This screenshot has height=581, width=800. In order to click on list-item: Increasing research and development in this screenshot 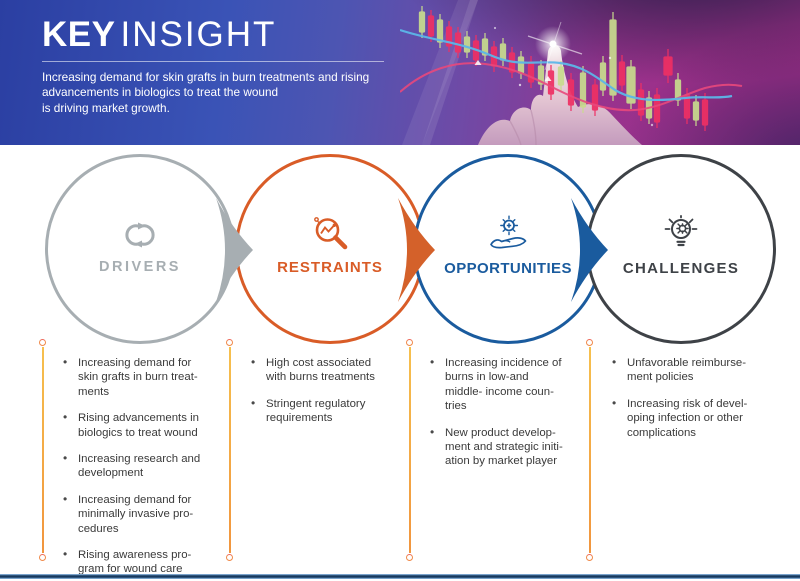, I will do `click(143, 466)`.